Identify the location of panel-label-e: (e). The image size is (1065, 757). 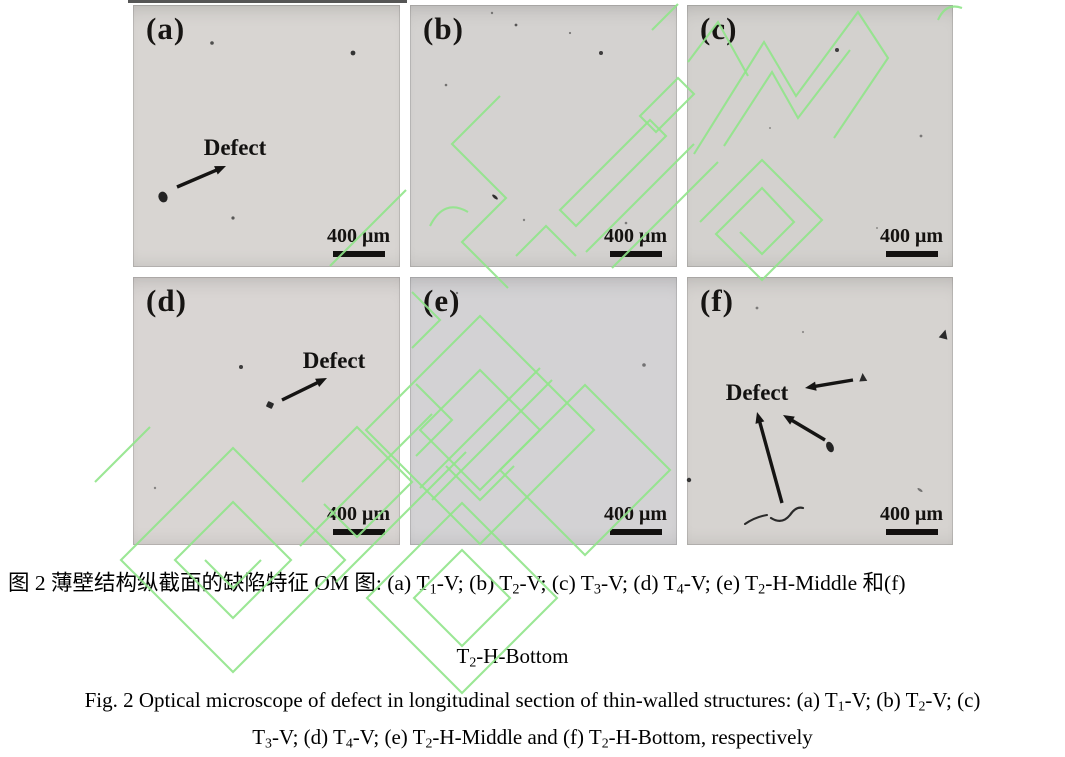
(442, 300).